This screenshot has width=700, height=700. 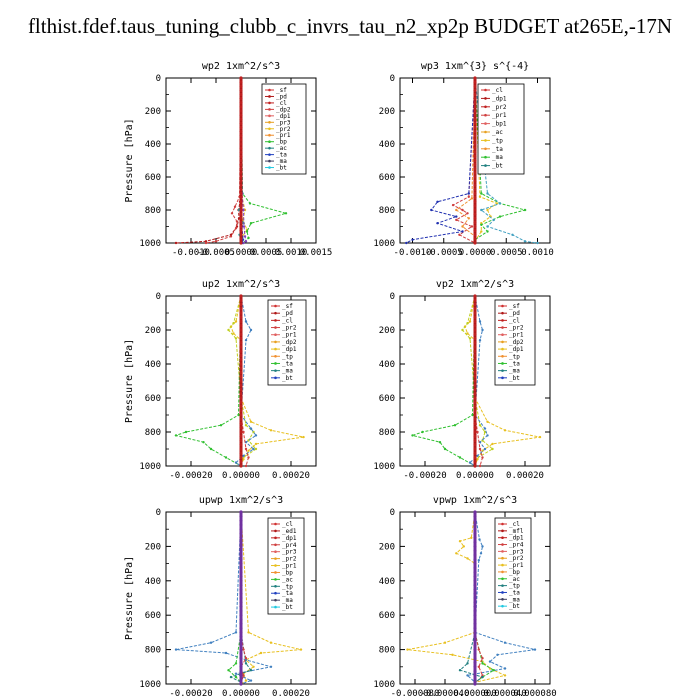 I want to click on y-tick-label: 0, so click(x=392, y=79).